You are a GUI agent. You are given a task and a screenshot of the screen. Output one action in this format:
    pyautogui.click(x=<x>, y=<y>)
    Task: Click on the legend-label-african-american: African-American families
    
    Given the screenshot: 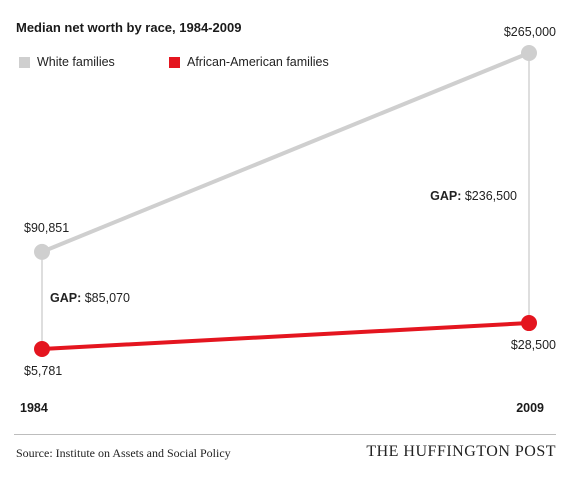 What is the action you would take?
    pyautogui.click(x=258, y=62)
    